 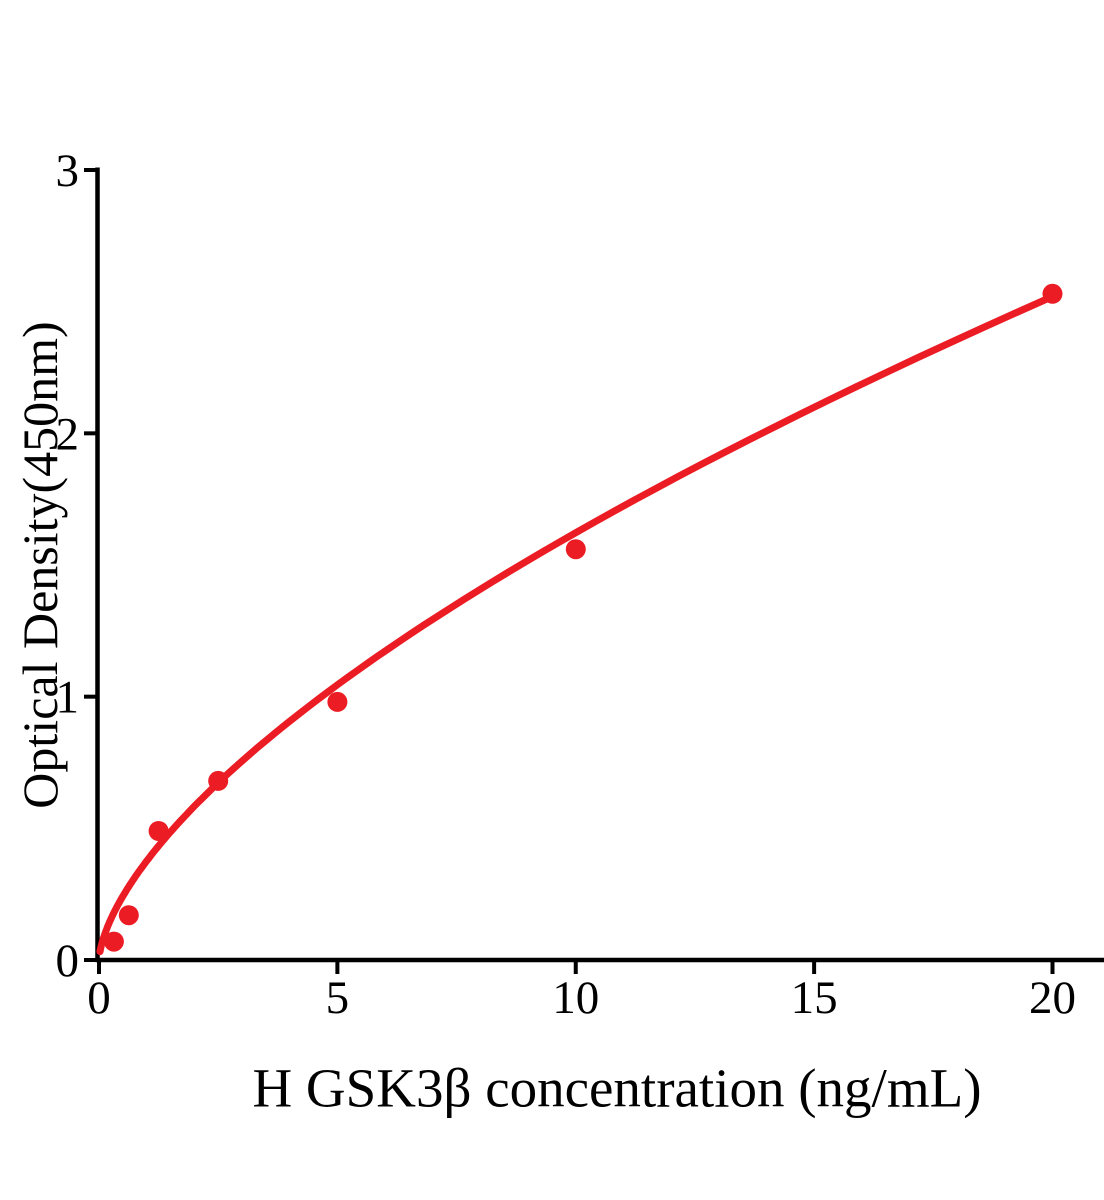 I want to click on x-tick-label: 10, so click(x=575, y=998).